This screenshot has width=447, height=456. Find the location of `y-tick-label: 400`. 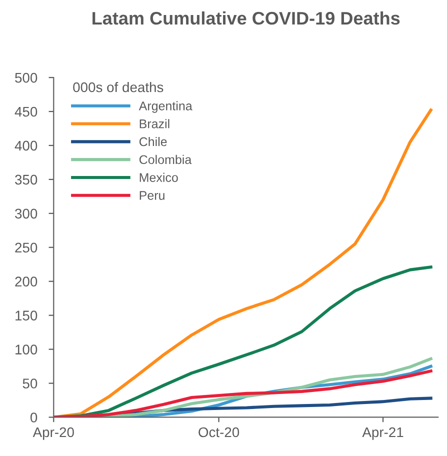

y-tick-label: 400 is located at coordinates (26, 145).